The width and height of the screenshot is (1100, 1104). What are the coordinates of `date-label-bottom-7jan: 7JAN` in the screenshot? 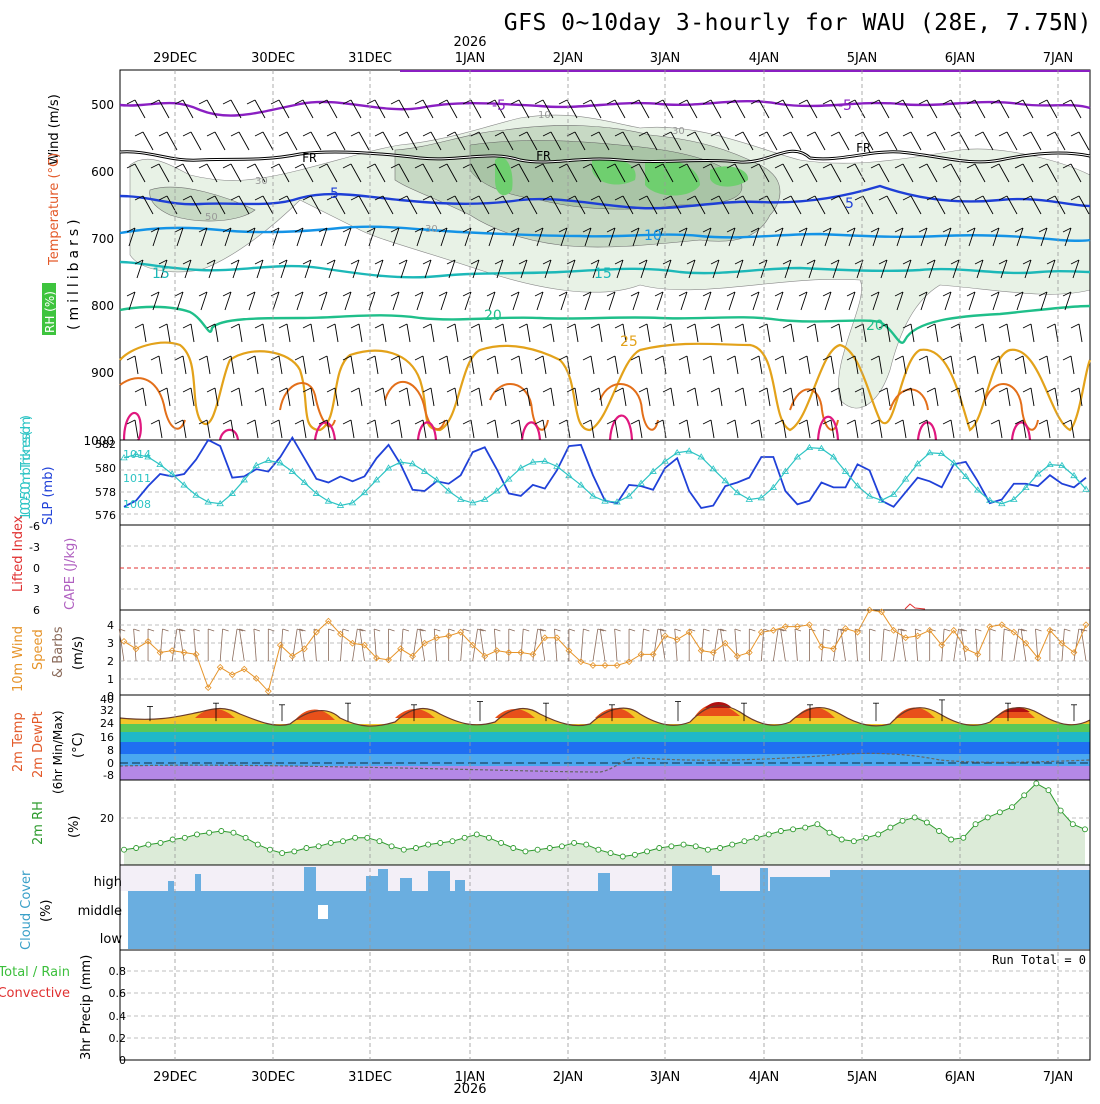 It's located at (1058, 1077).